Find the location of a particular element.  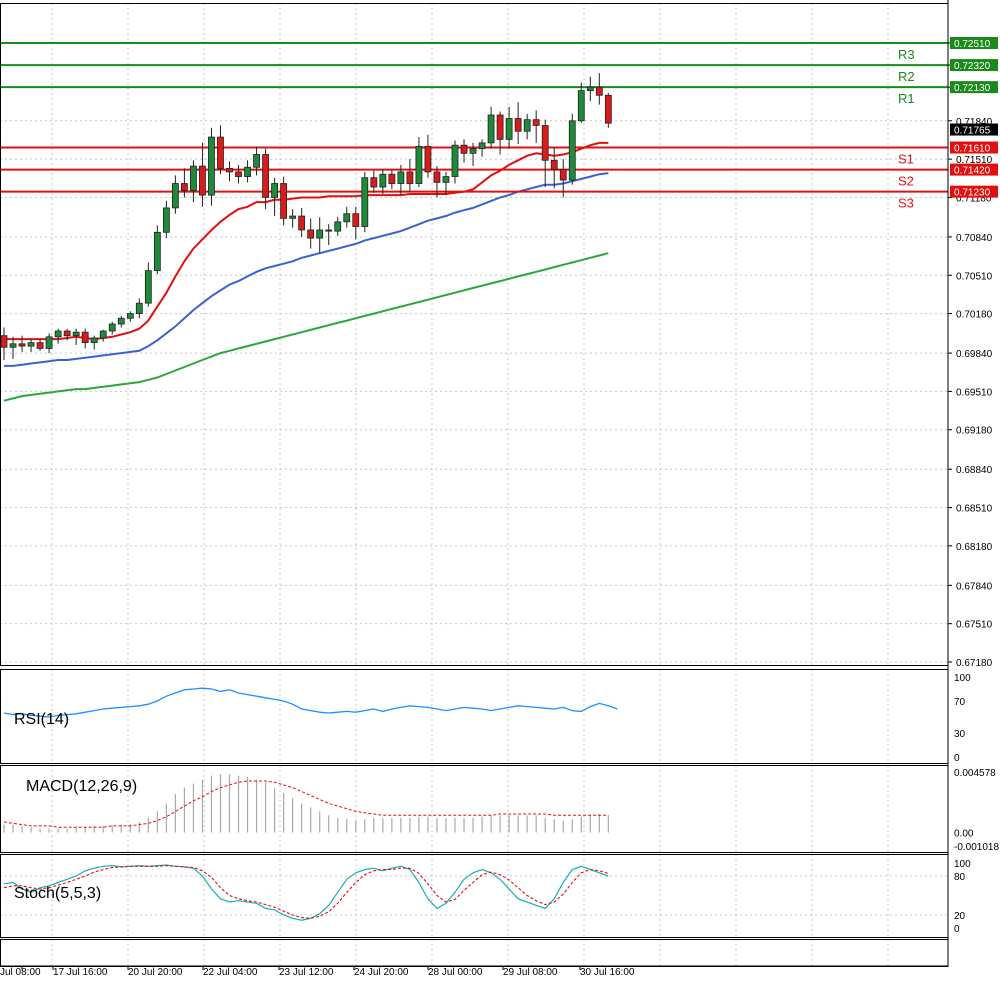

price-tick-label: 0.70510 is located at coordinates (974, 276).